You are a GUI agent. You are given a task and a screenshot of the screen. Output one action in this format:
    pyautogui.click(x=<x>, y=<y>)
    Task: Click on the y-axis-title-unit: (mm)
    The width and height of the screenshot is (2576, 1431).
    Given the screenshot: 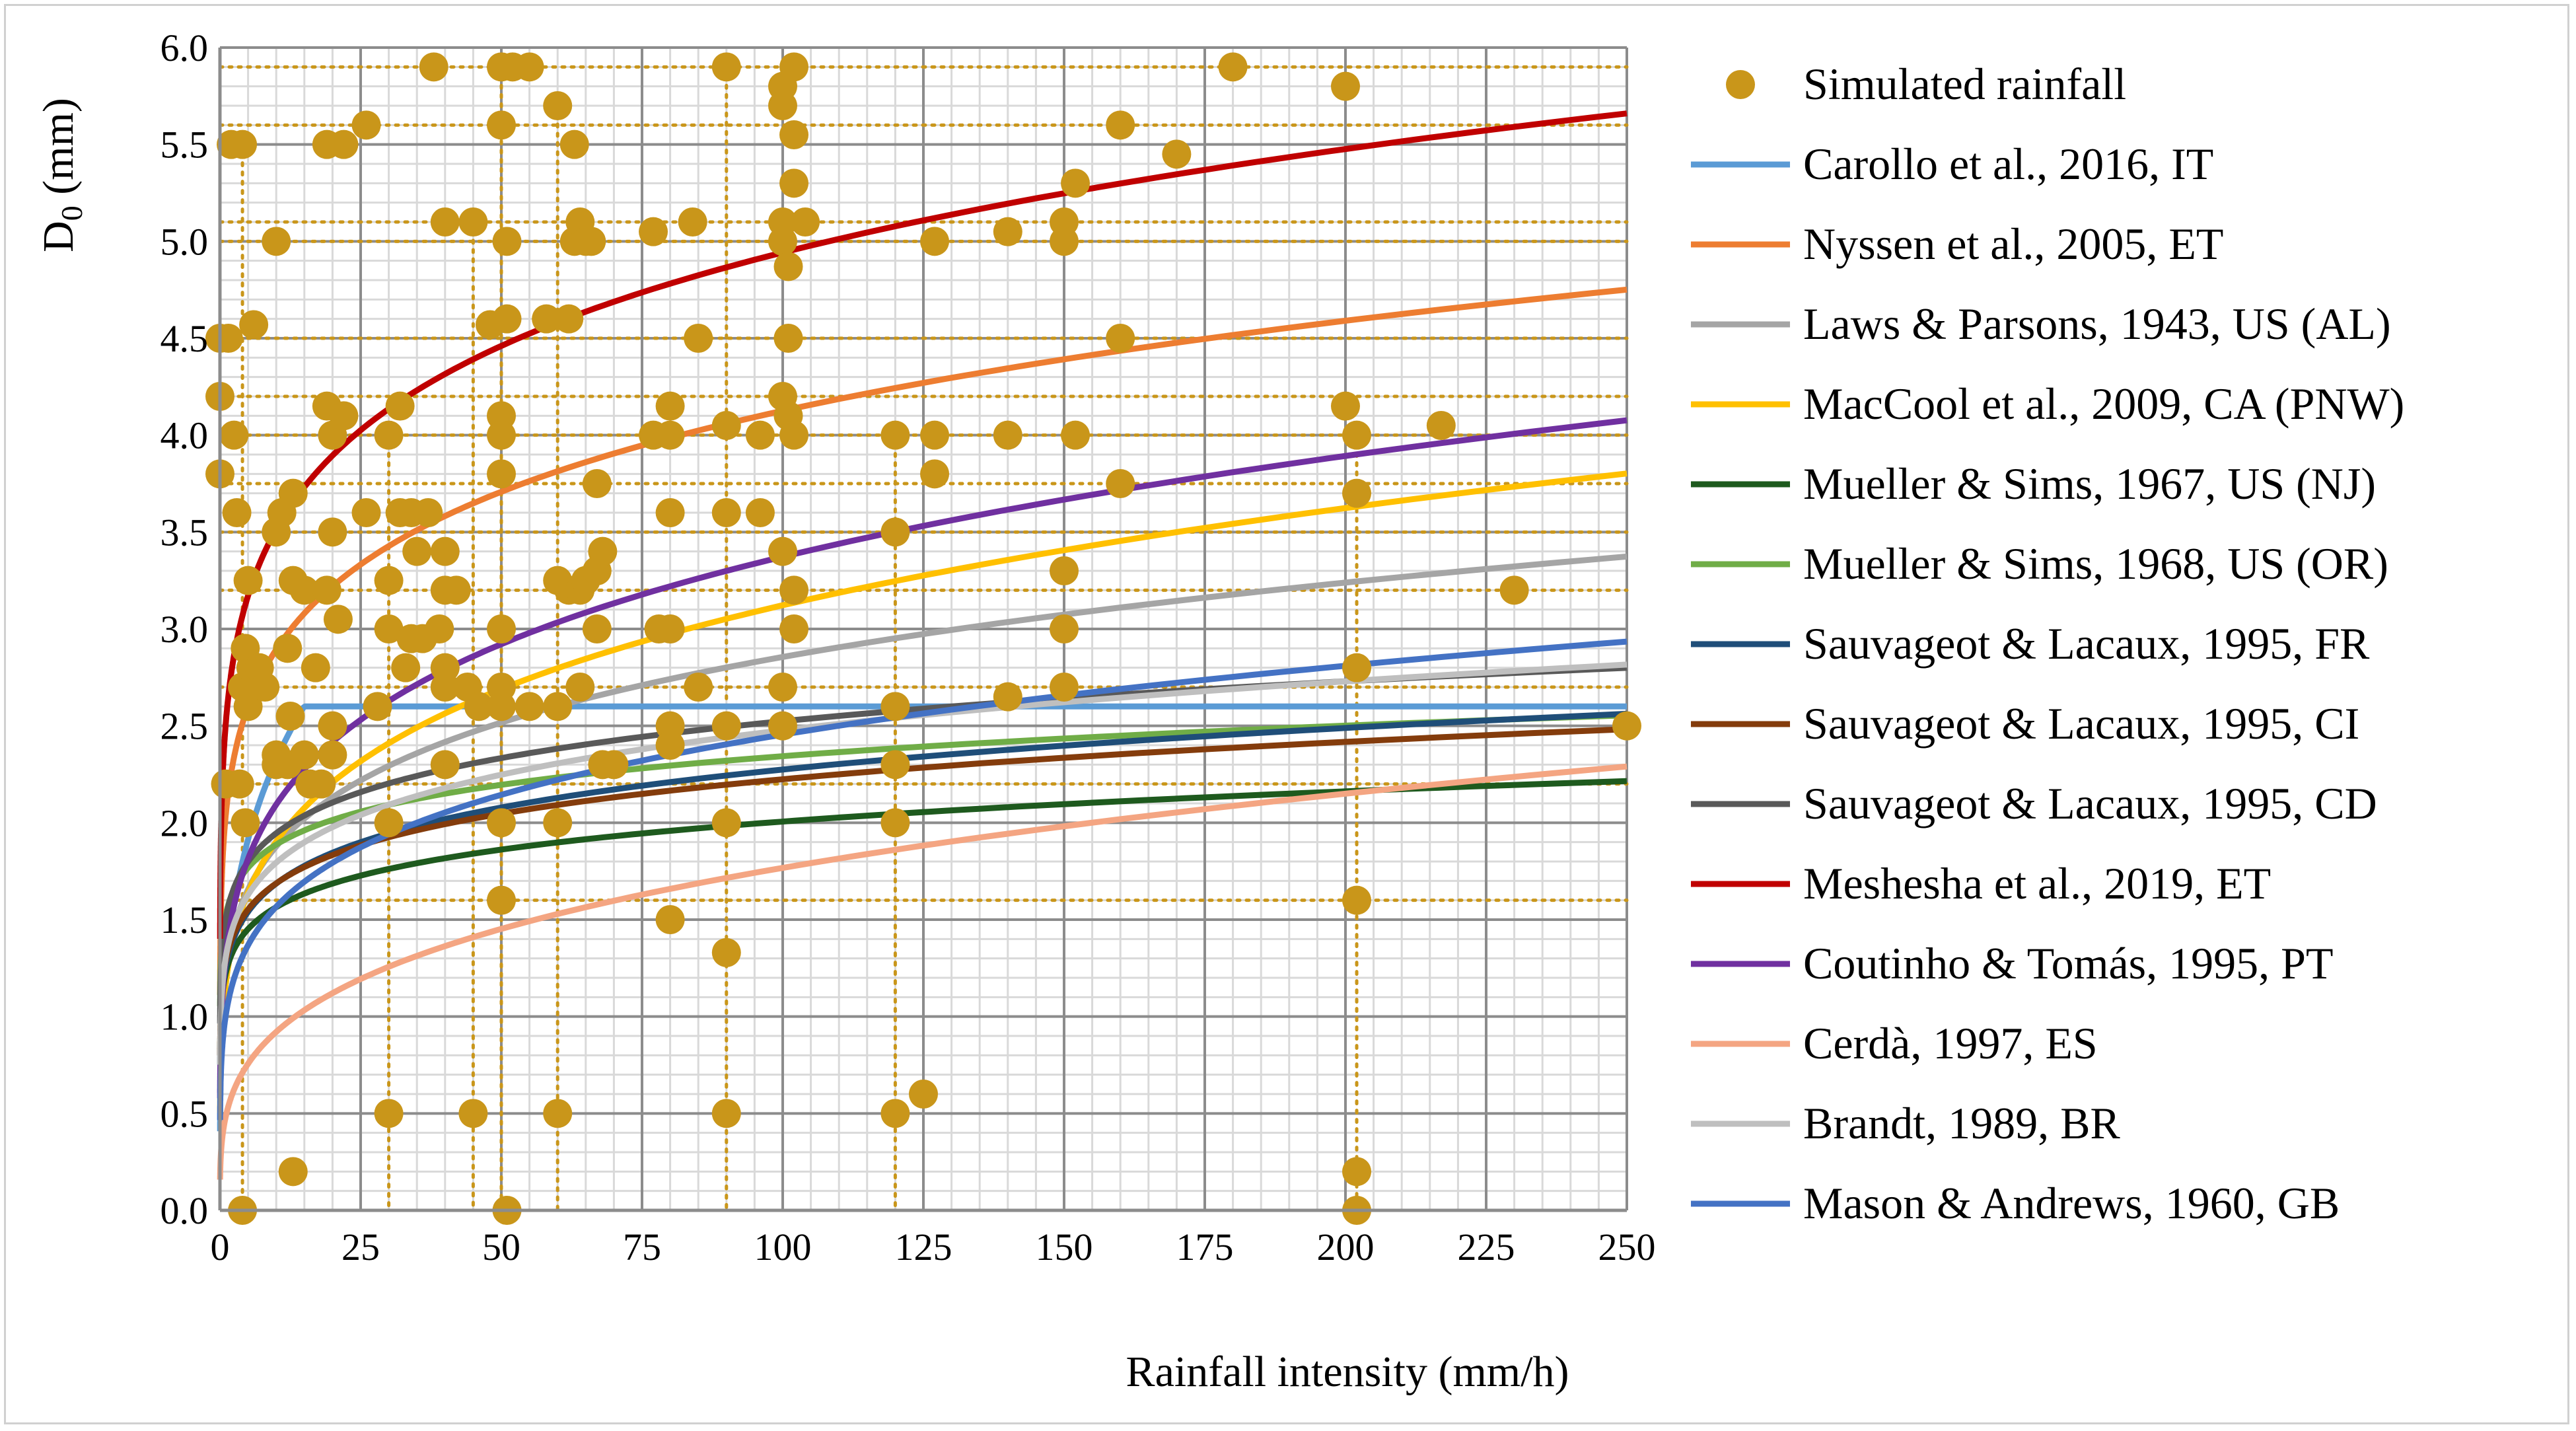 What is the action you would take?
    pyautogui.click(x=58, y=151)
    